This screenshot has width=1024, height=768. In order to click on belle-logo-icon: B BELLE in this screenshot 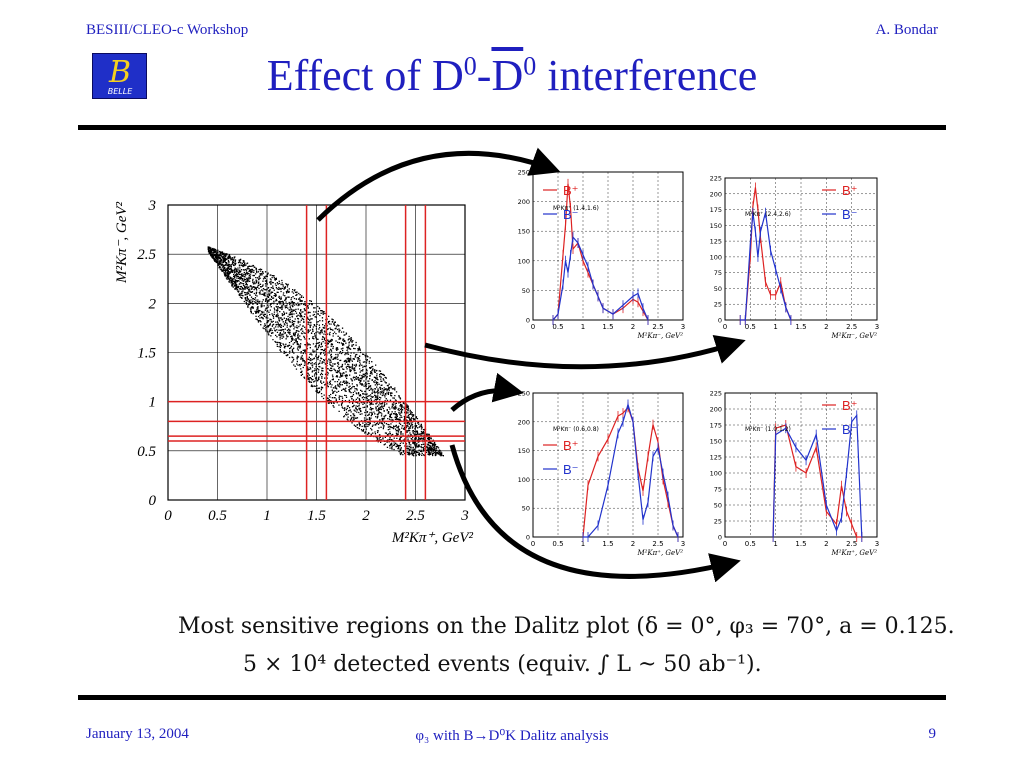, I will do `click(120, 75)`.